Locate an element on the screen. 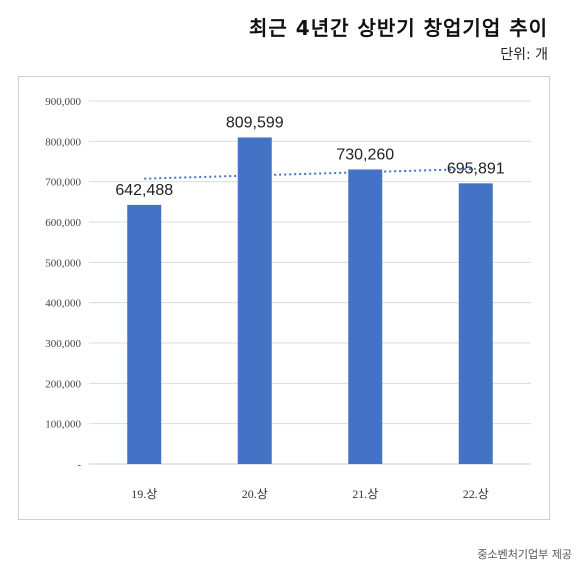  x-tick-label: 22.상 is located at coordinates (476, 494).